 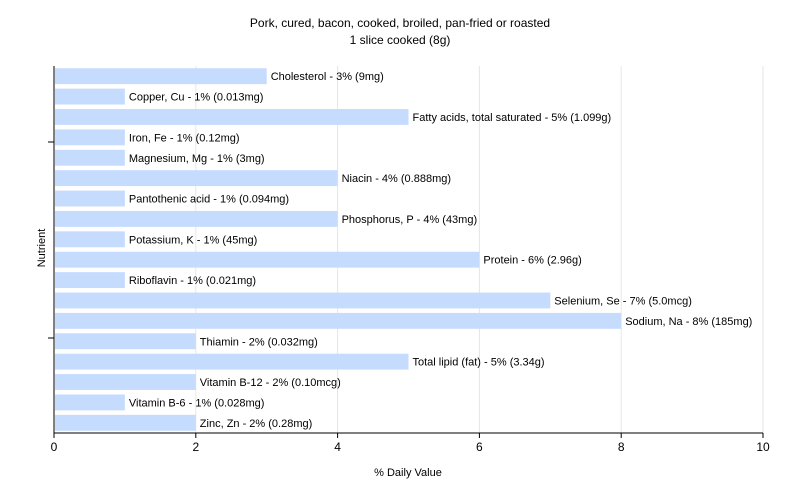 What do you see at coordinates (195, 447) in the screenshot?
I see `x-tick-label: 2` at bounding box center [195, 447].